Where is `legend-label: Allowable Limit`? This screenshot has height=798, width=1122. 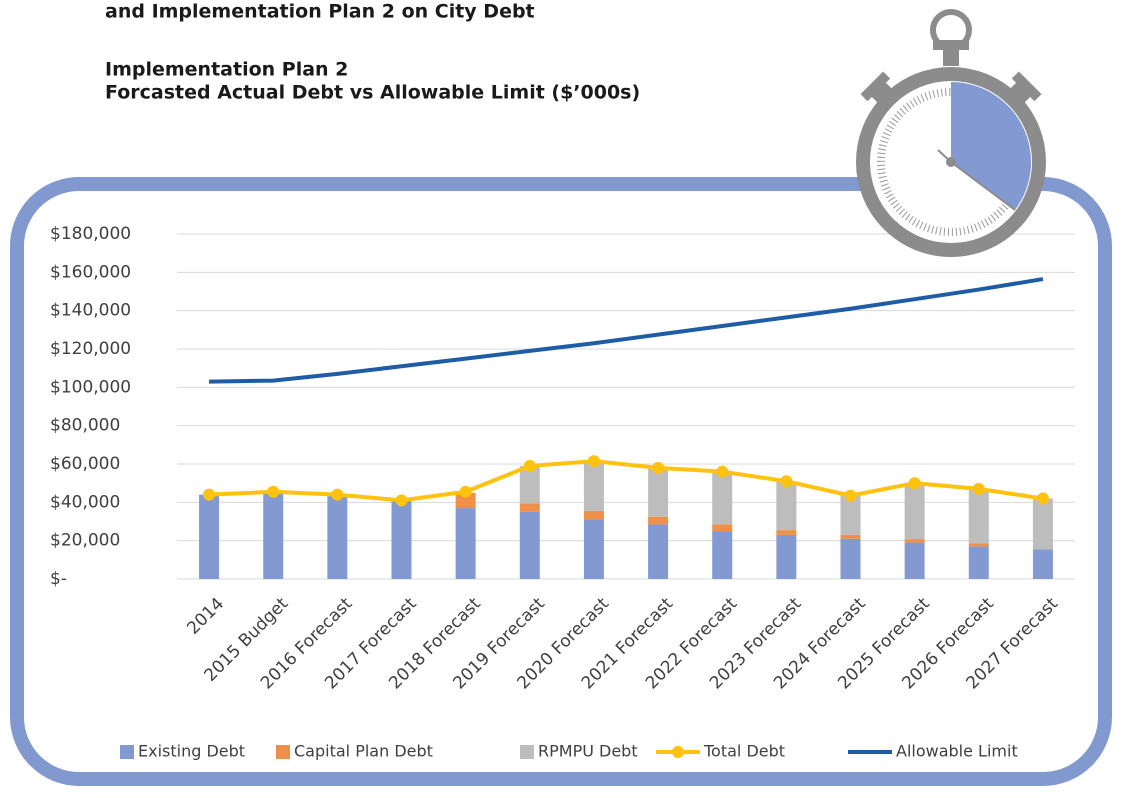
legend-label: Allowable Limit is located at coordinates (957, 751).